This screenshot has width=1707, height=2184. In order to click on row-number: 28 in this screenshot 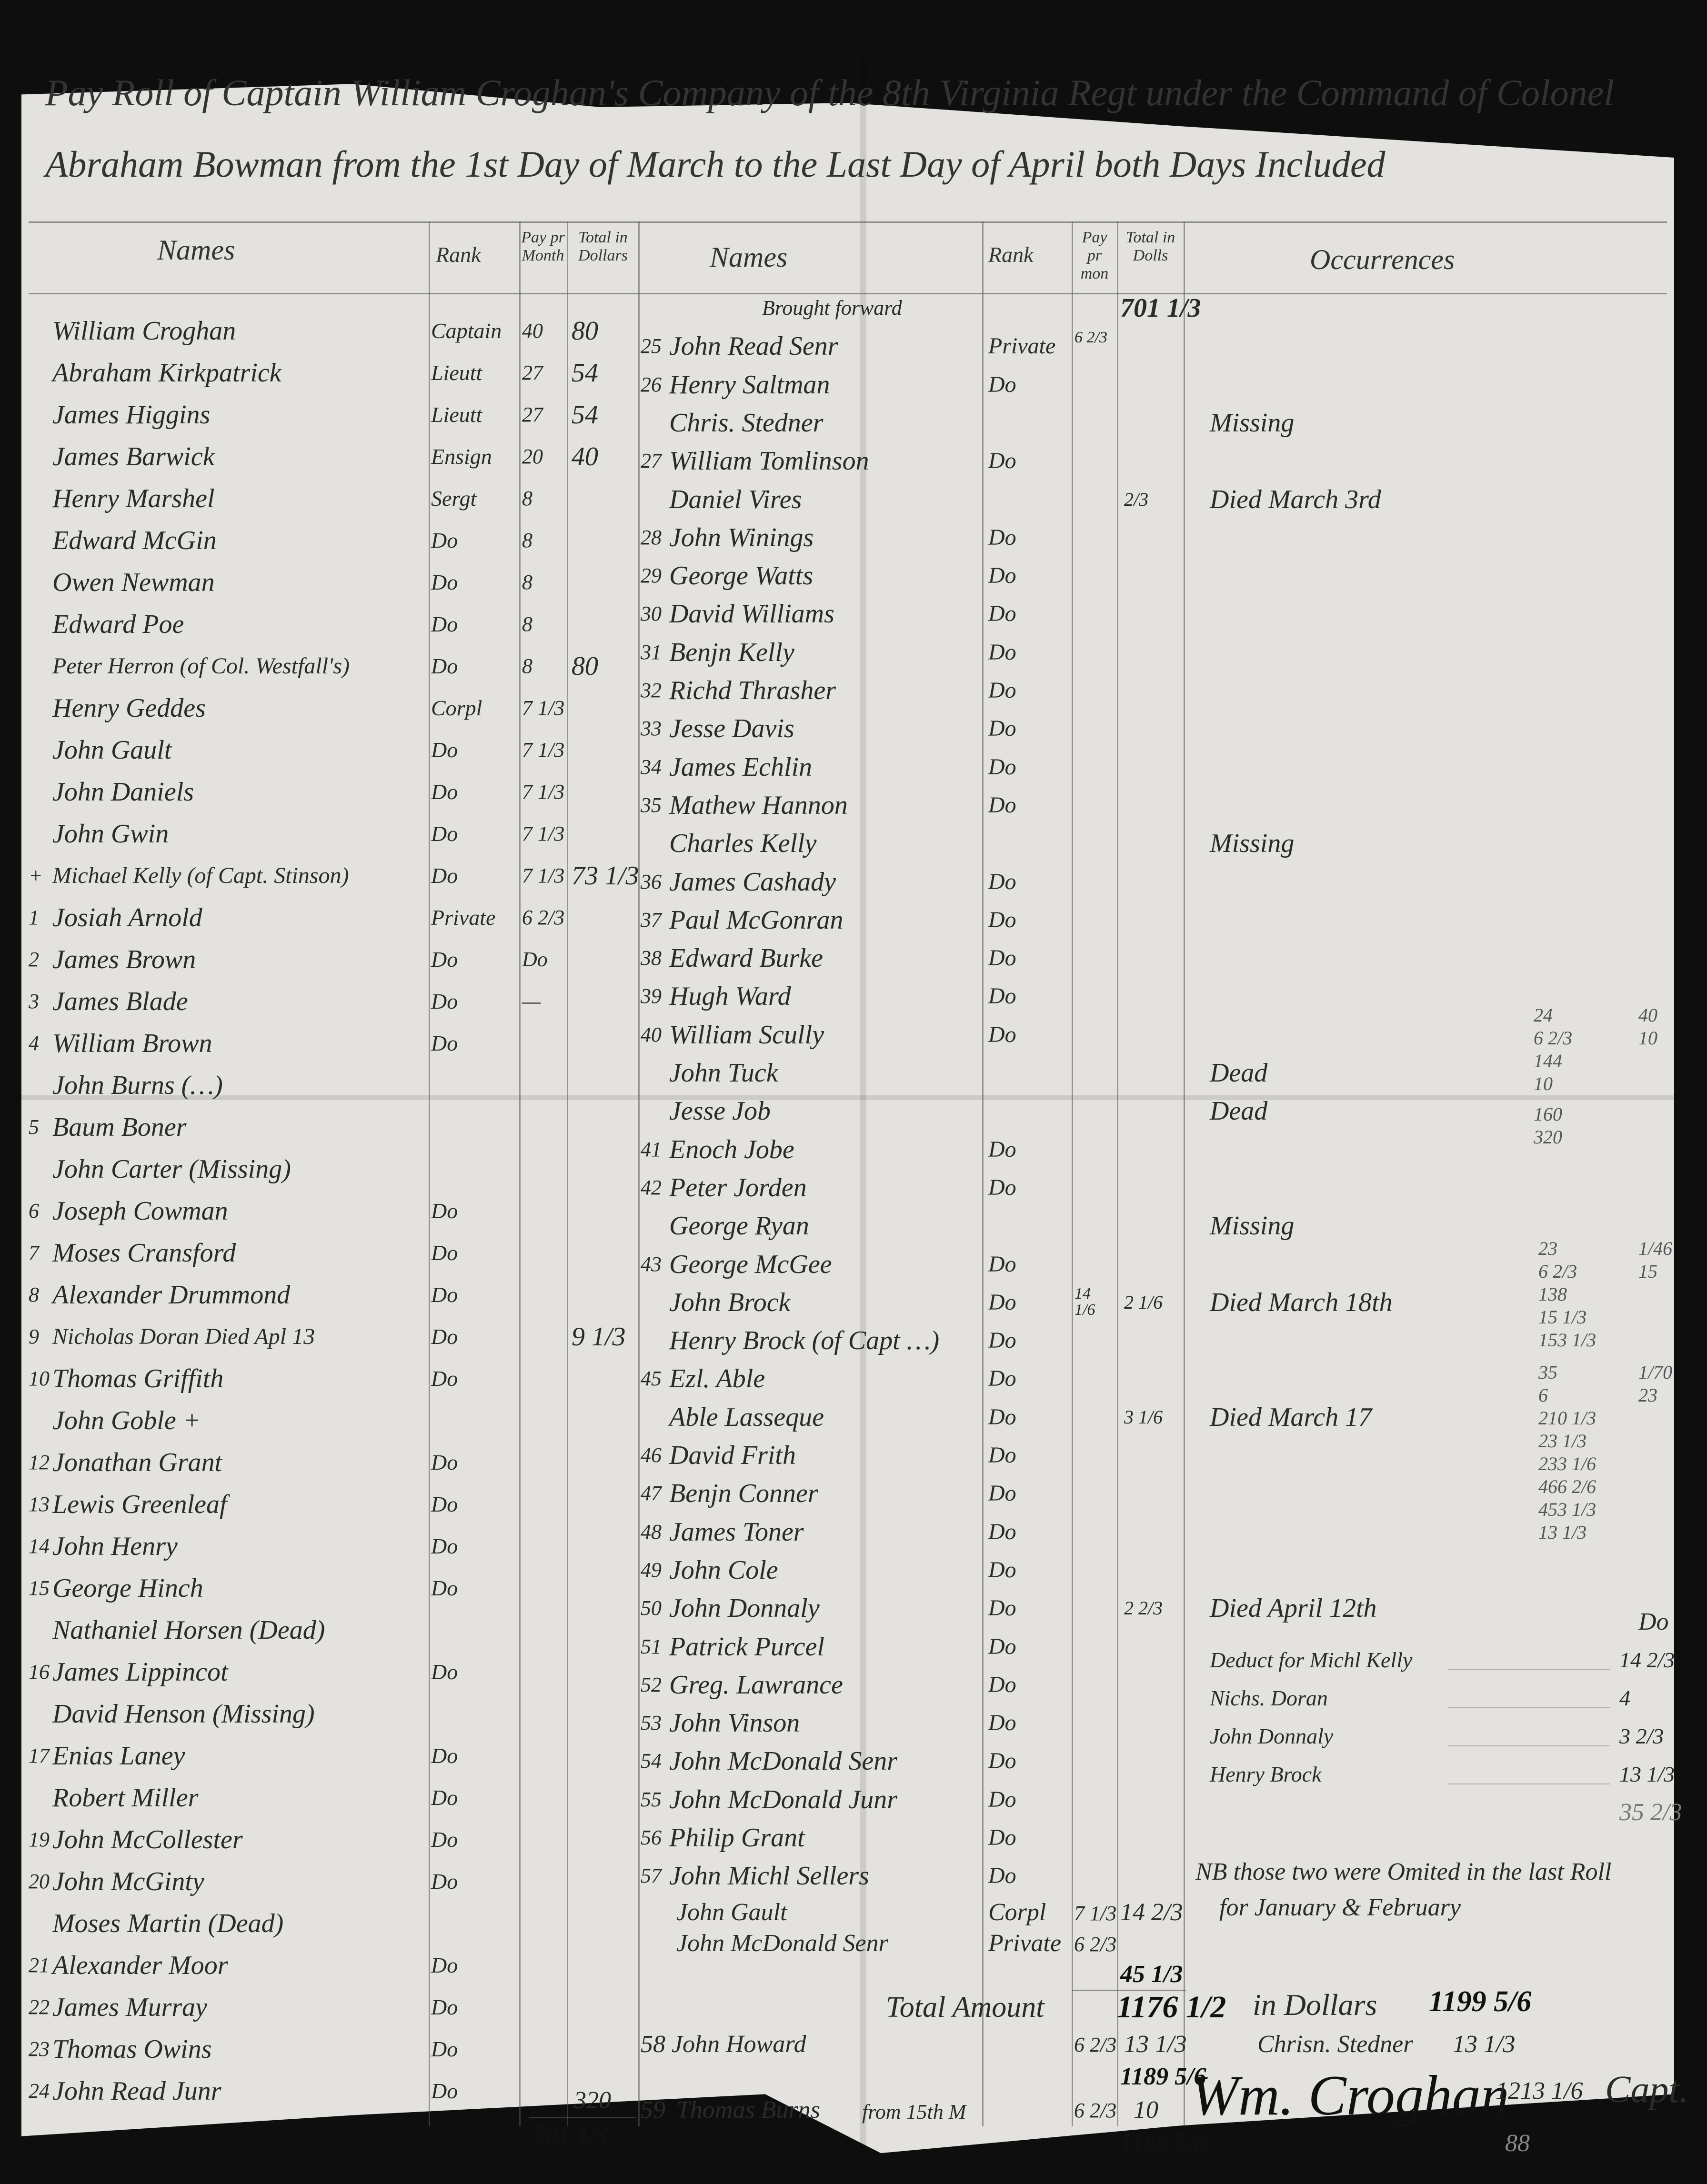, I will do `click(651, 537)`.